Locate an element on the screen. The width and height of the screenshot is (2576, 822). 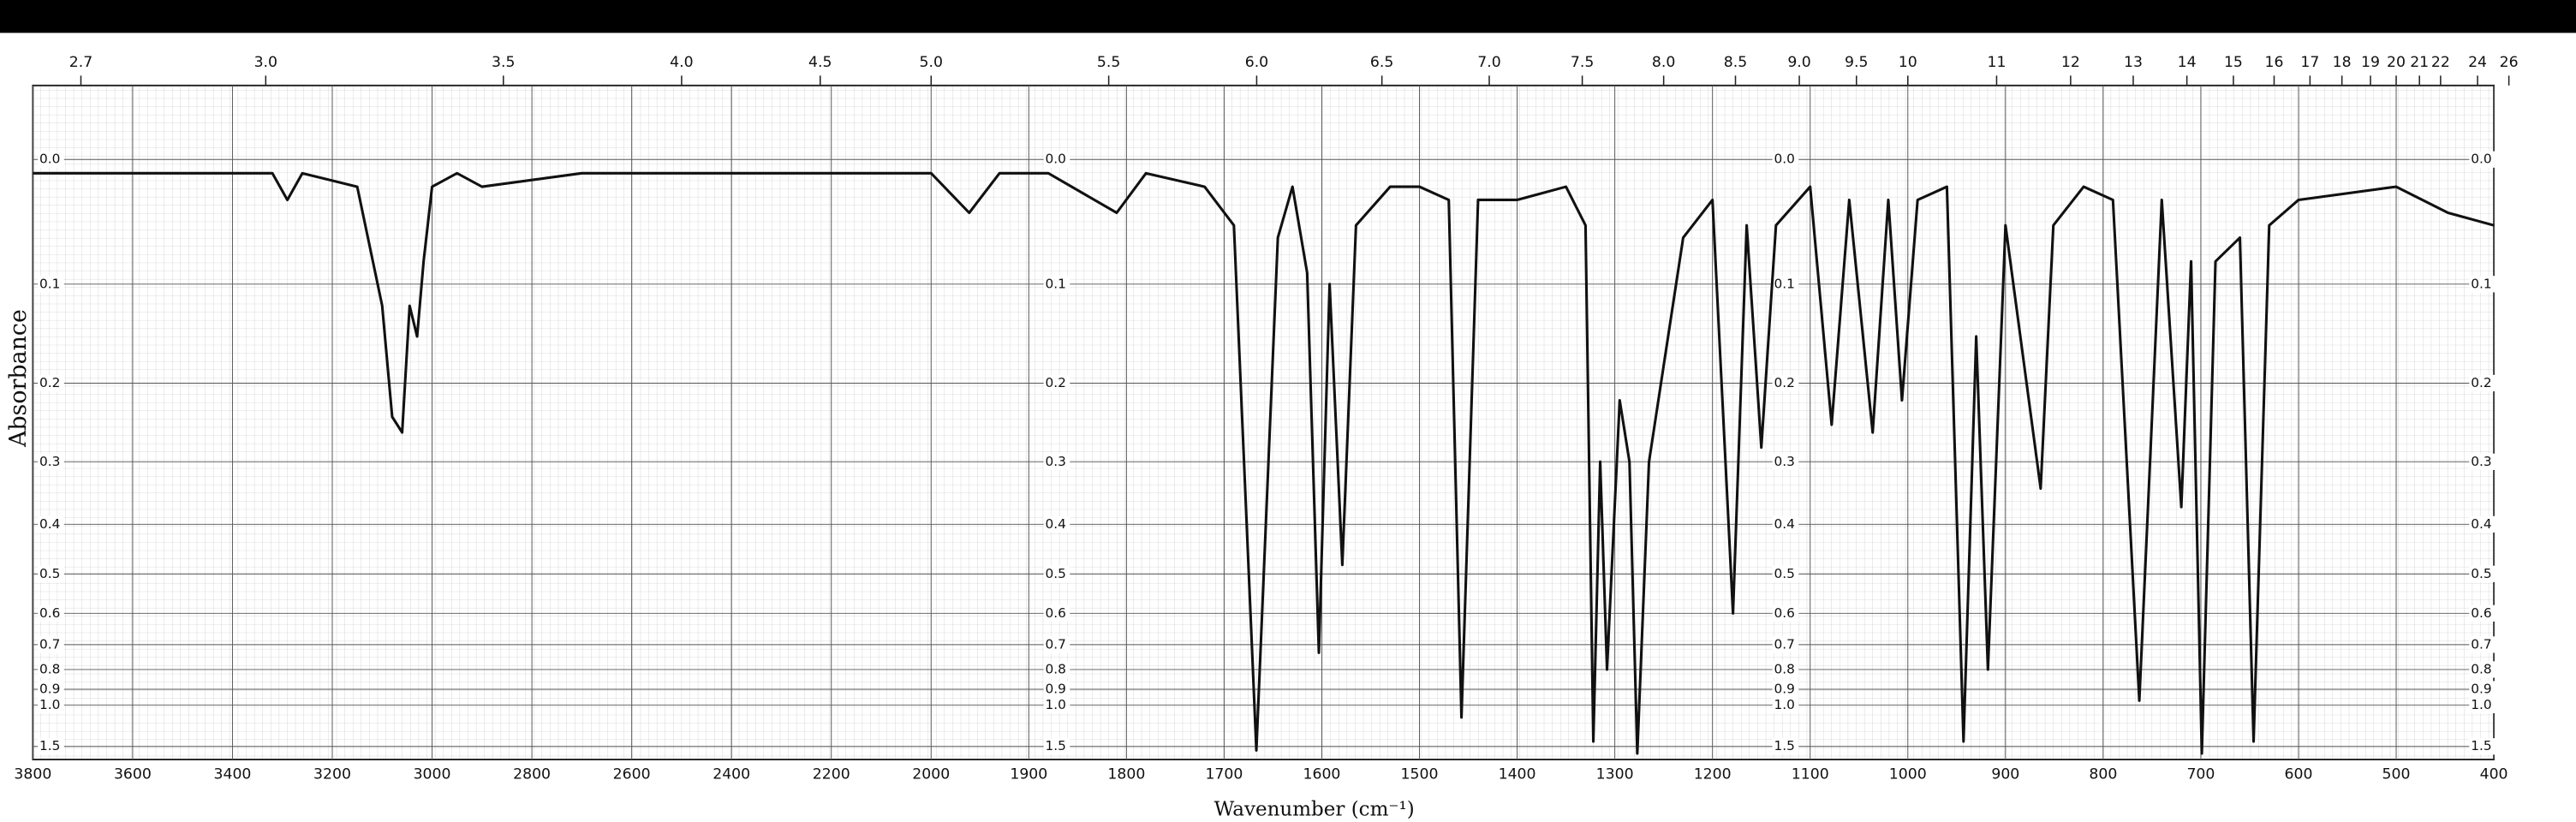
x-tick-label: 500 is located at coordinates (2396, 774).